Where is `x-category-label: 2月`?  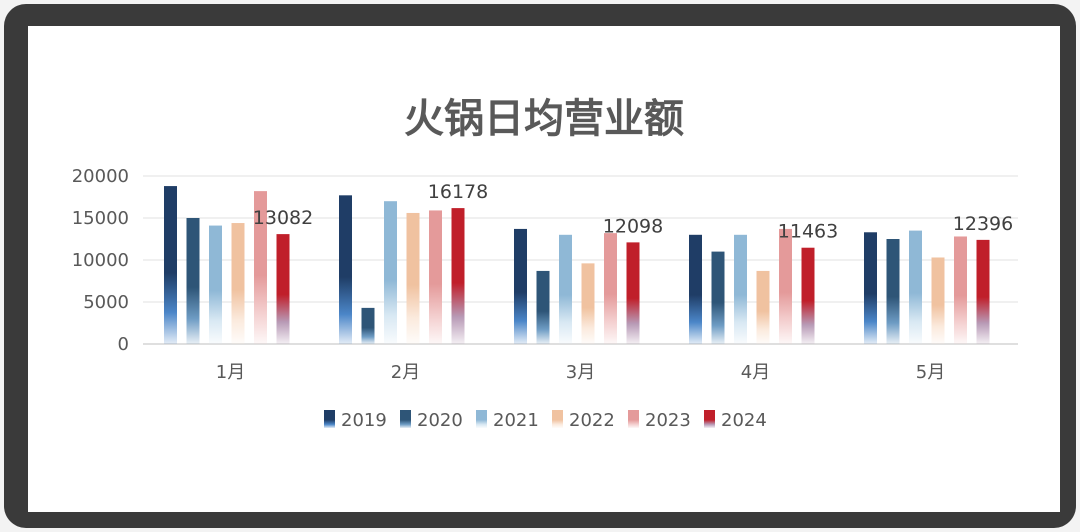 x-category-label: 2月 is located at coordinates (405, 372).